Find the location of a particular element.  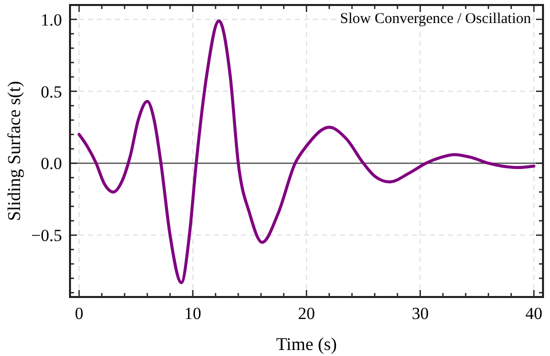

x-tick-label: 30 is located at coordinates (420, 313).